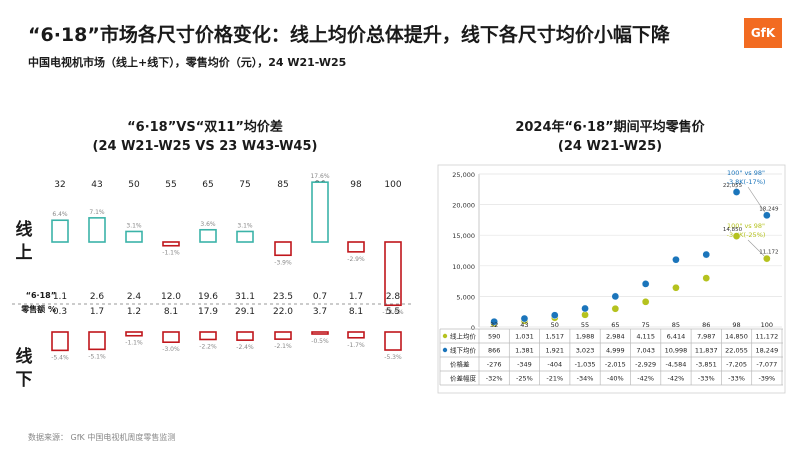 The width and height of the screenshot is (800, 449). I want to click on table-cell-diff-pct-75: -42%, so click(645, 379).